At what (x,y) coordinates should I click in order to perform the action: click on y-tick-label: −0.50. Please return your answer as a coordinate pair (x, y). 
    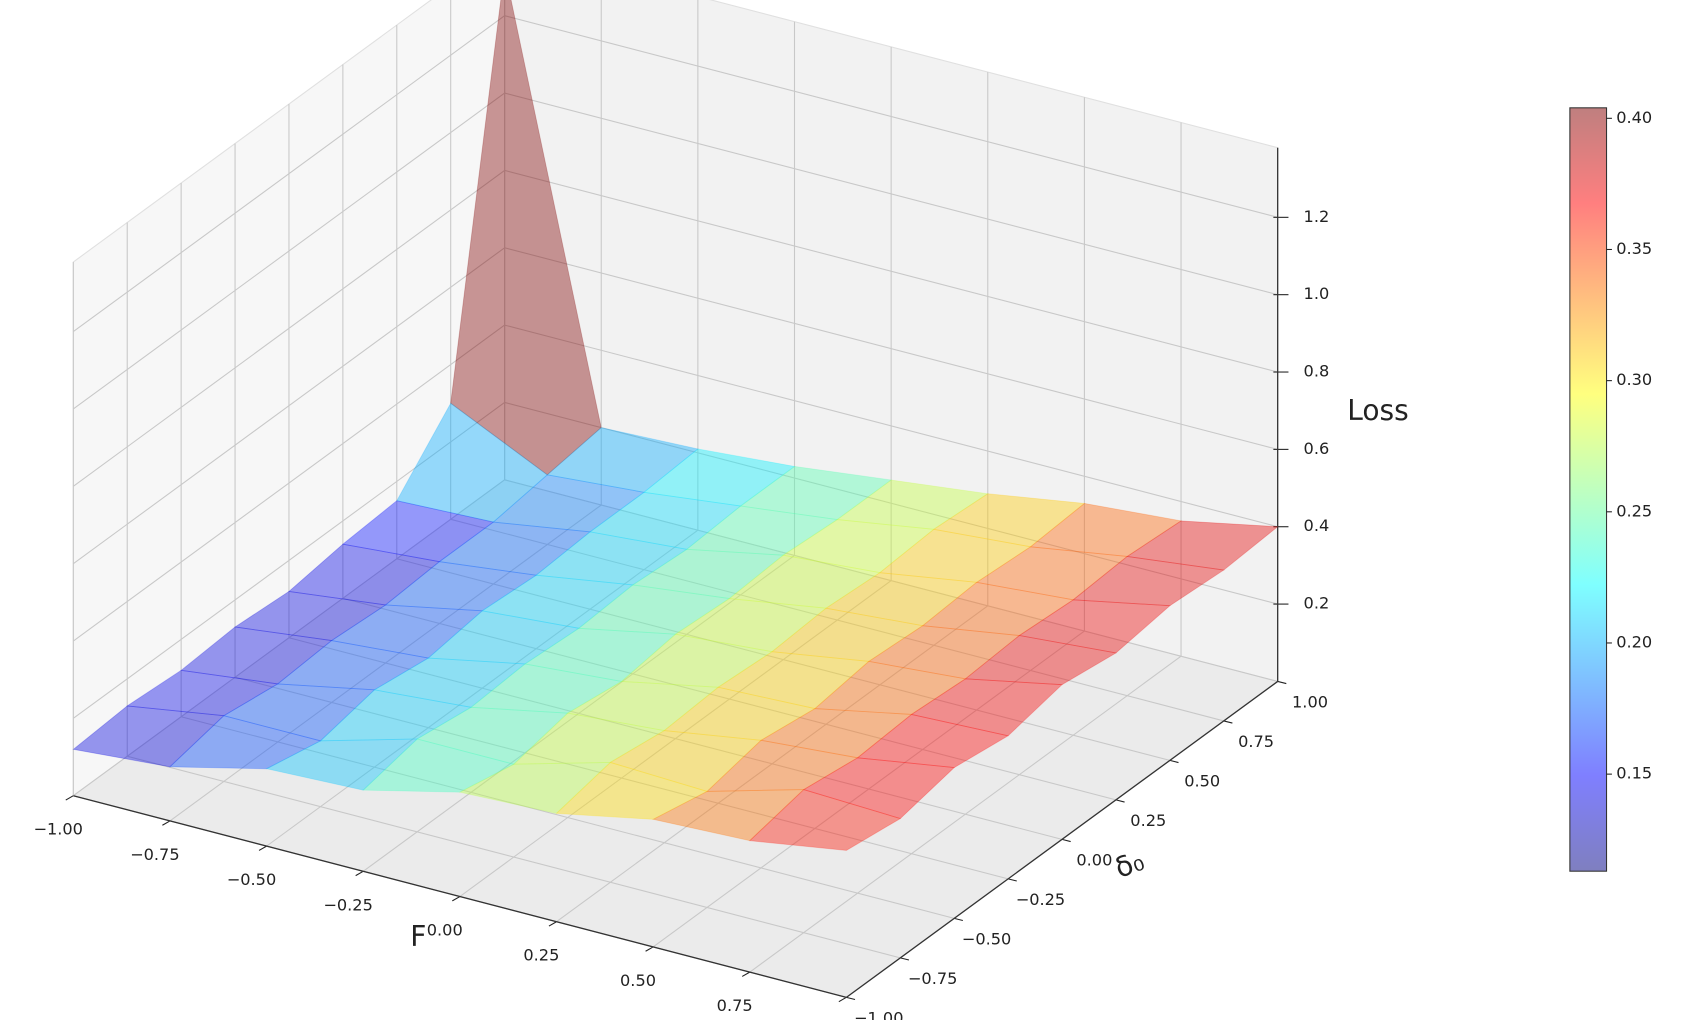
    Looking at the image, I should click on (987, 938).